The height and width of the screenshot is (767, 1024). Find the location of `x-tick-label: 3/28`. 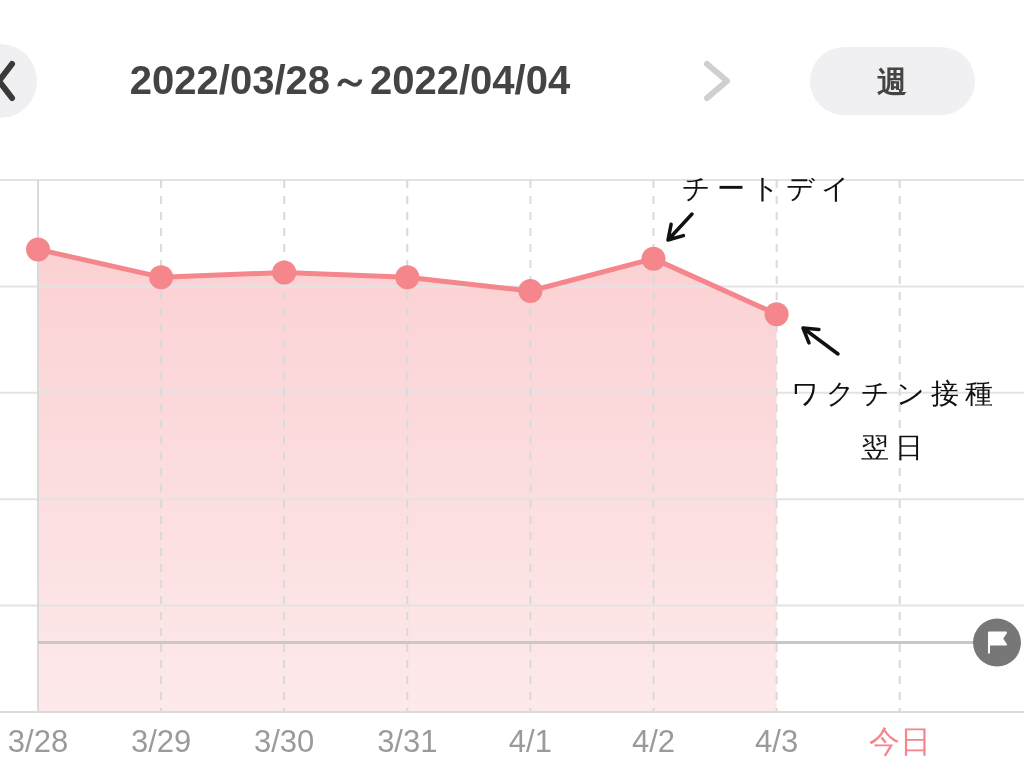

x-tick-label: 3/28 is located at coordinates (38, 741).